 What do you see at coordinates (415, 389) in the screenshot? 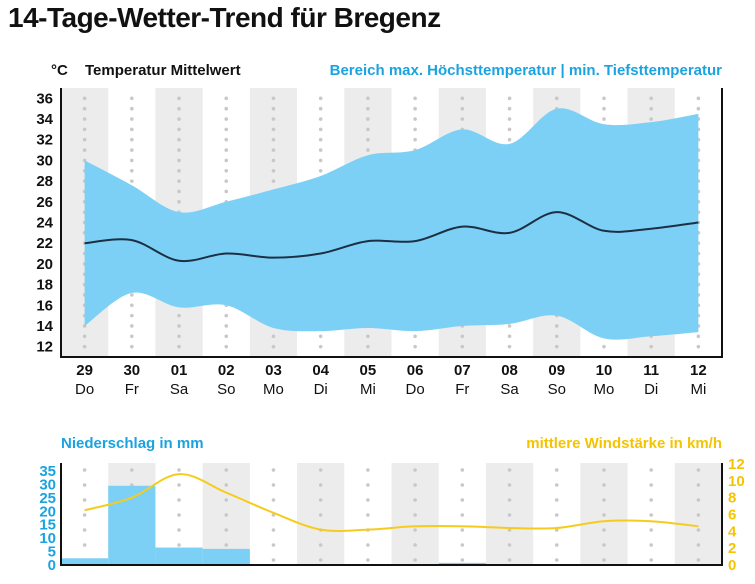
I see `x-tick-weekday: Do` at bounding box center [415, 389].